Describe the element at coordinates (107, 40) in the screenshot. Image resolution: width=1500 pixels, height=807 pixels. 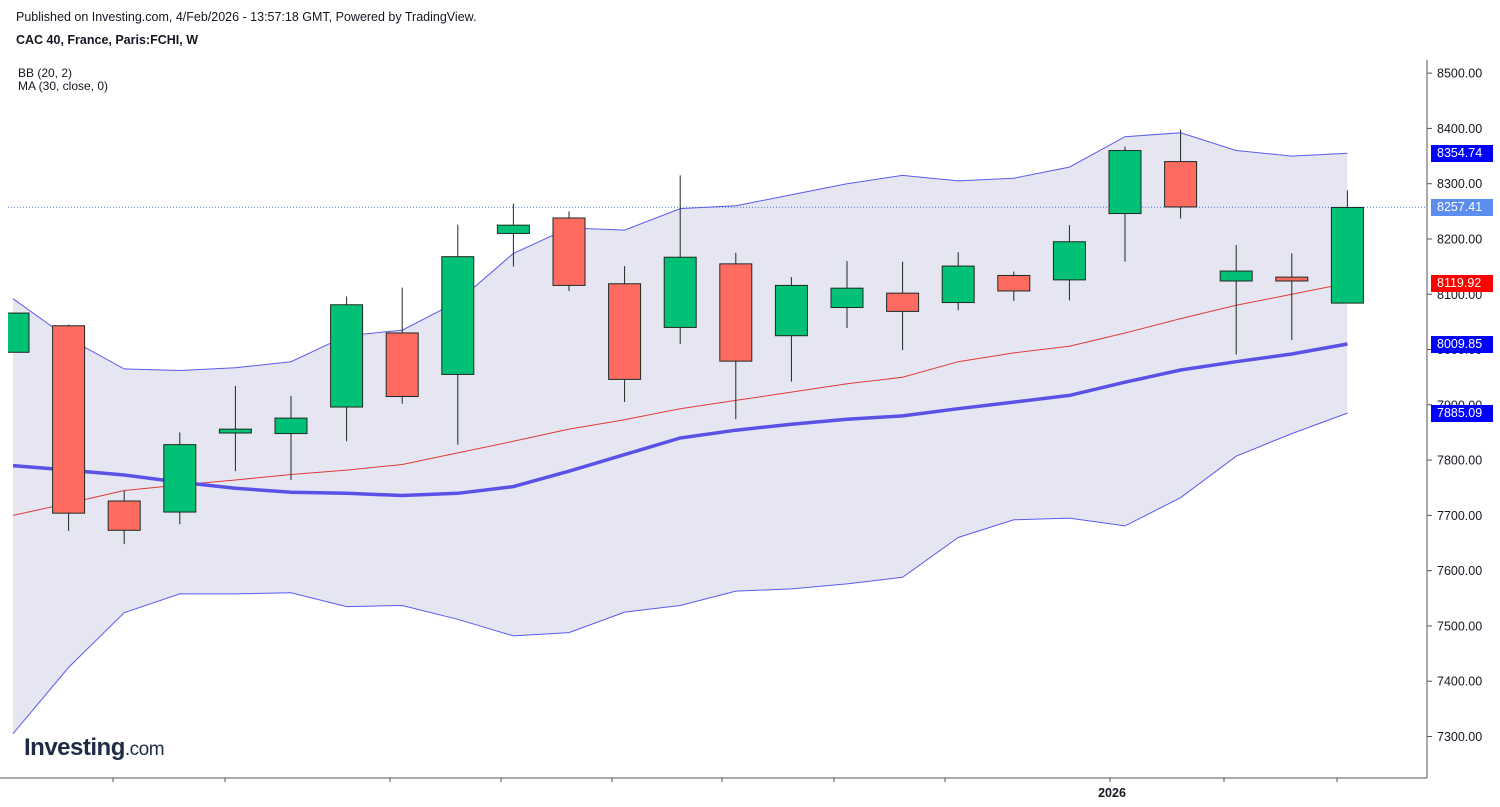
I see `symbol-title: CAC 40, France, Paris:FCHI, W` at that location.